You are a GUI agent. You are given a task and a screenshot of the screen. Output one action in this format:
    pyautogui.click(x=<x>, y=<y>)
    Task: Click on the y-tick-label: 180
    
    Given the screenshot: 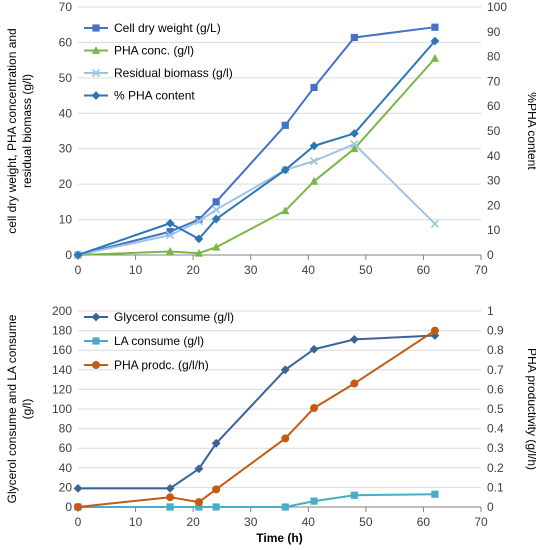 What is the action you would take?
    pyautogui.click(x=62, y=331)
    